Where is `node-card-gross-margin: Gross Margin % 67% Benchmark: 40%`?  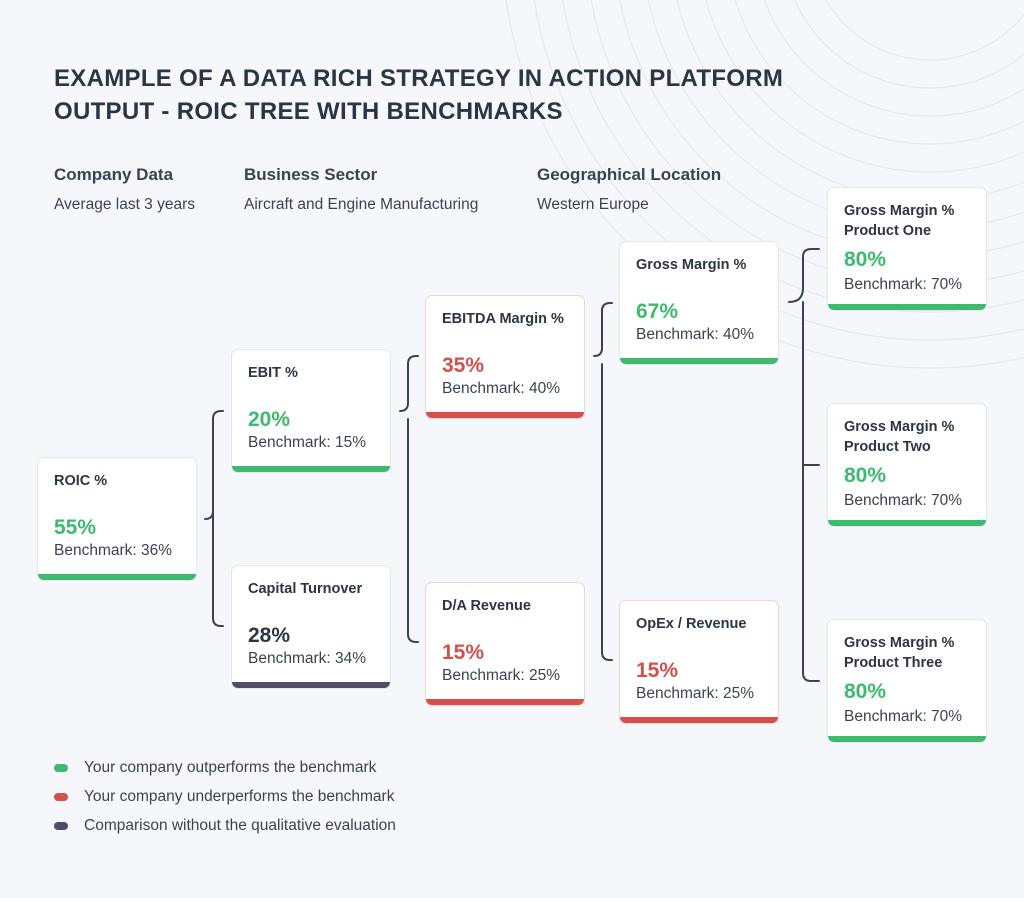 node-card-gross-margin: Gross Margin % 67% Benchmark: 40% is located at coordinates (699, 303).